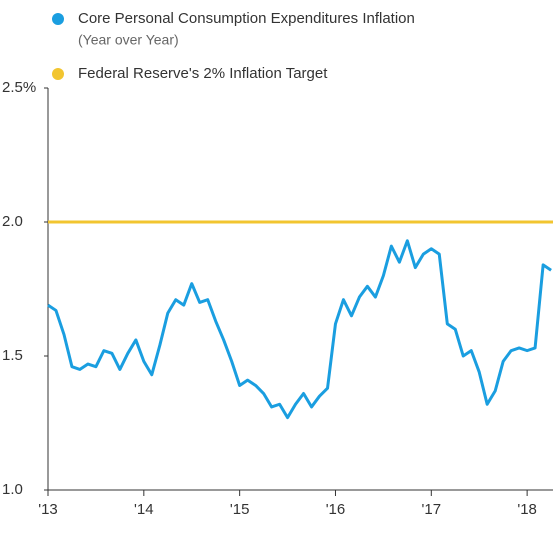  What do you see at coordinates (336, 509) in the screenshot?
I see `x-tick-label: '16` at bounding box center [336, 509].